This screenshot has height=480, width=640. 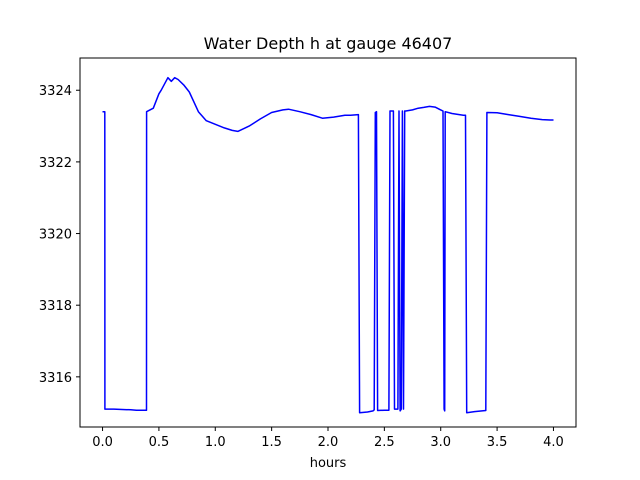 What do you see at coordinates (440, 442) in the screenshot?
I see `x-tick-label: 3.0` at bounding box center [440, 442].